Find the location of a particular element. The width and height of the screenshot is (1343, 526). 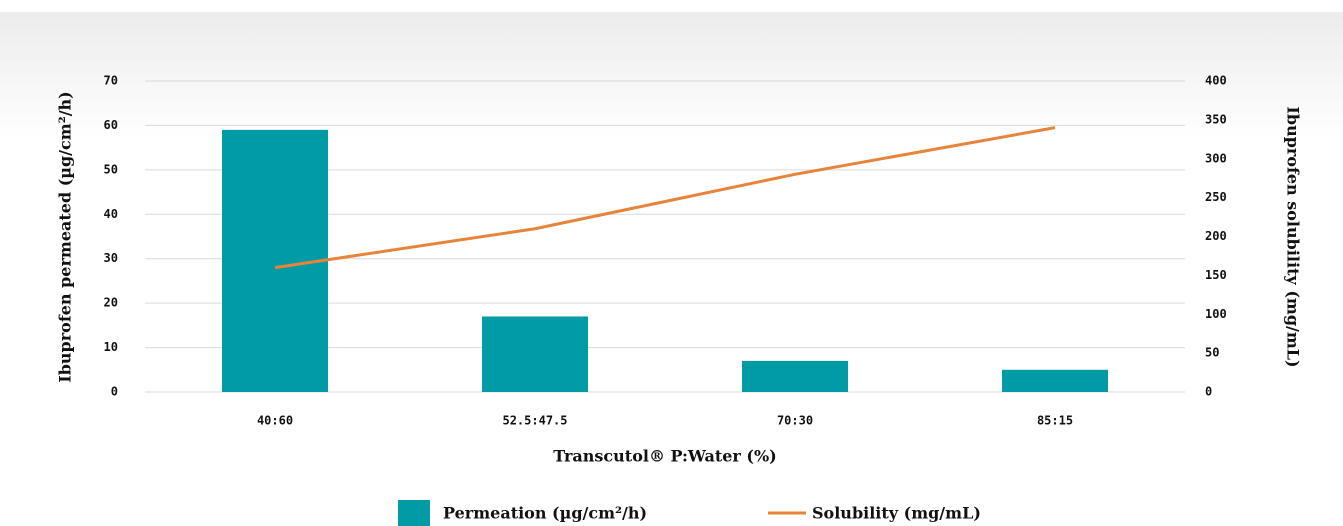

y2-tick-label: 350 is located at coordinates (1216, 119).